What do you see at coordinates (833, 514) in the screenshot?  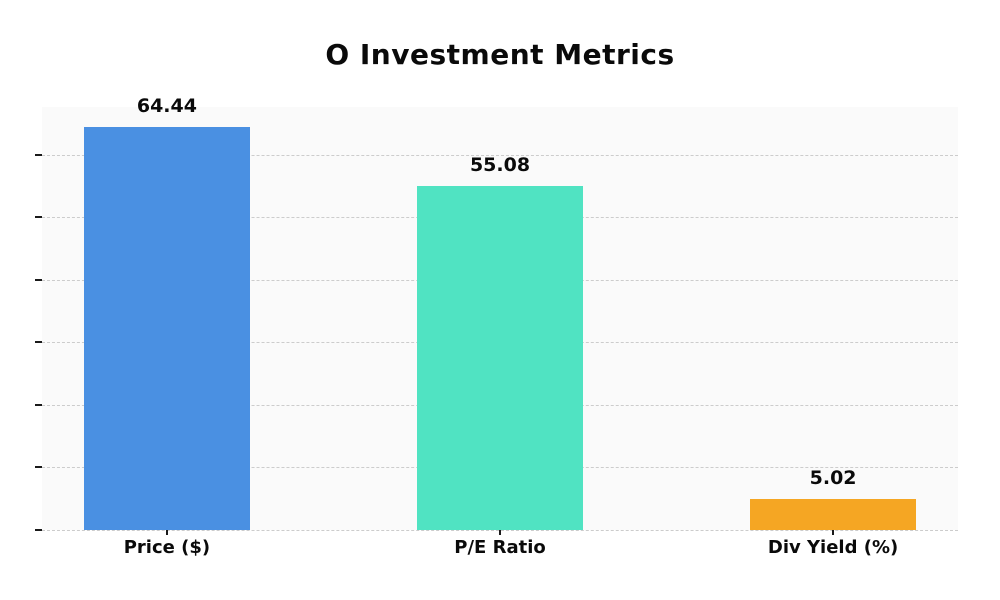 I see `bar-div-yield` at bounding box center [833, 514].